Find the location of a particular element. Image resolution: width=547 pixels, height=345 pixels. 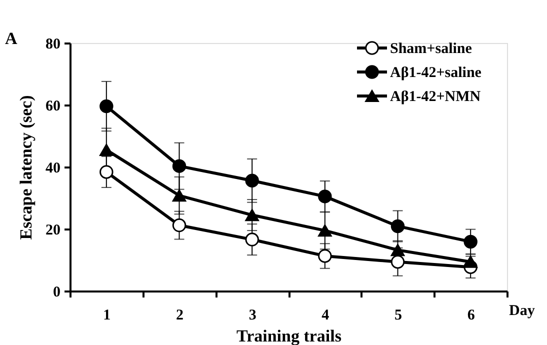

text: A is located at coordinates (11, 38).